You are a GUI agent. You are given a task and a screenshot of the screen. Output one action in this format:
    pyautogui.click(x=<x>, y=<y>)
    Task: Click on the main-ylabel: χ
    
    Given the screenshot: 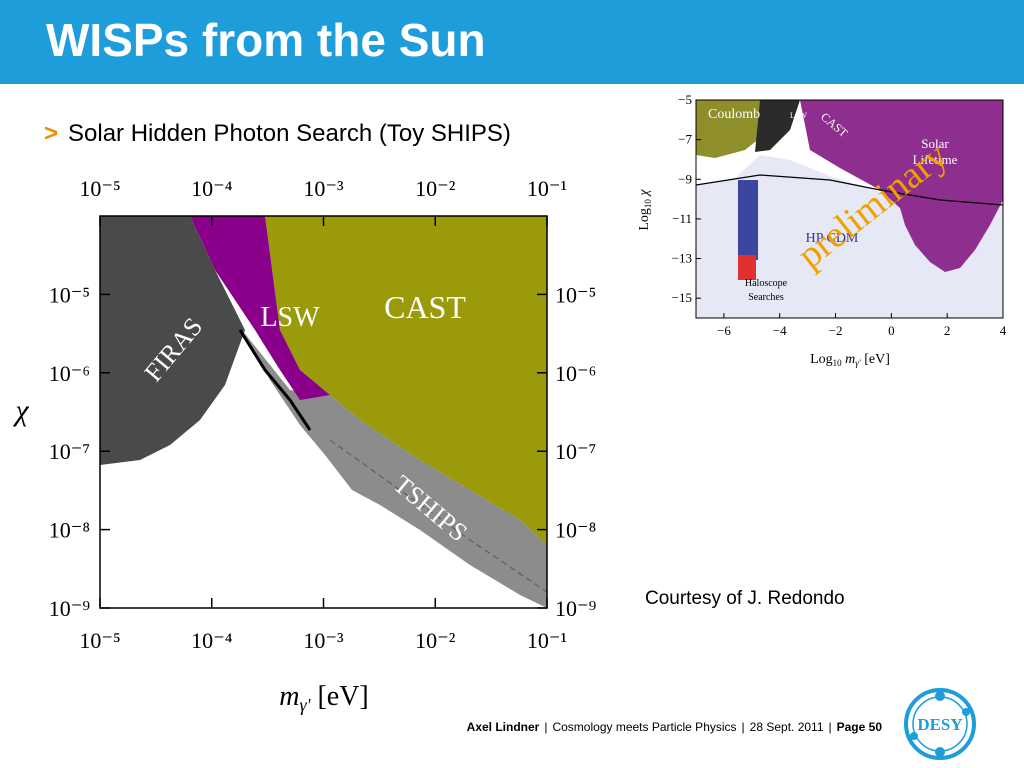 What is the action you would take?
    pyautogui.click(x=20, y=410)
    